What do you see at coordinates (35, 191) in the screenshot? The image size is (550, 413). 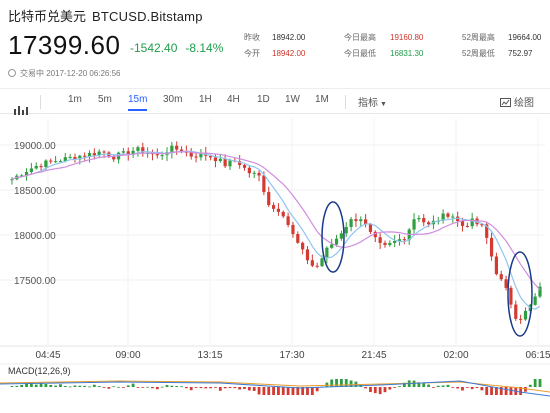 I see `y-tick-label: 18500.00` at bounding box center [35, 191].